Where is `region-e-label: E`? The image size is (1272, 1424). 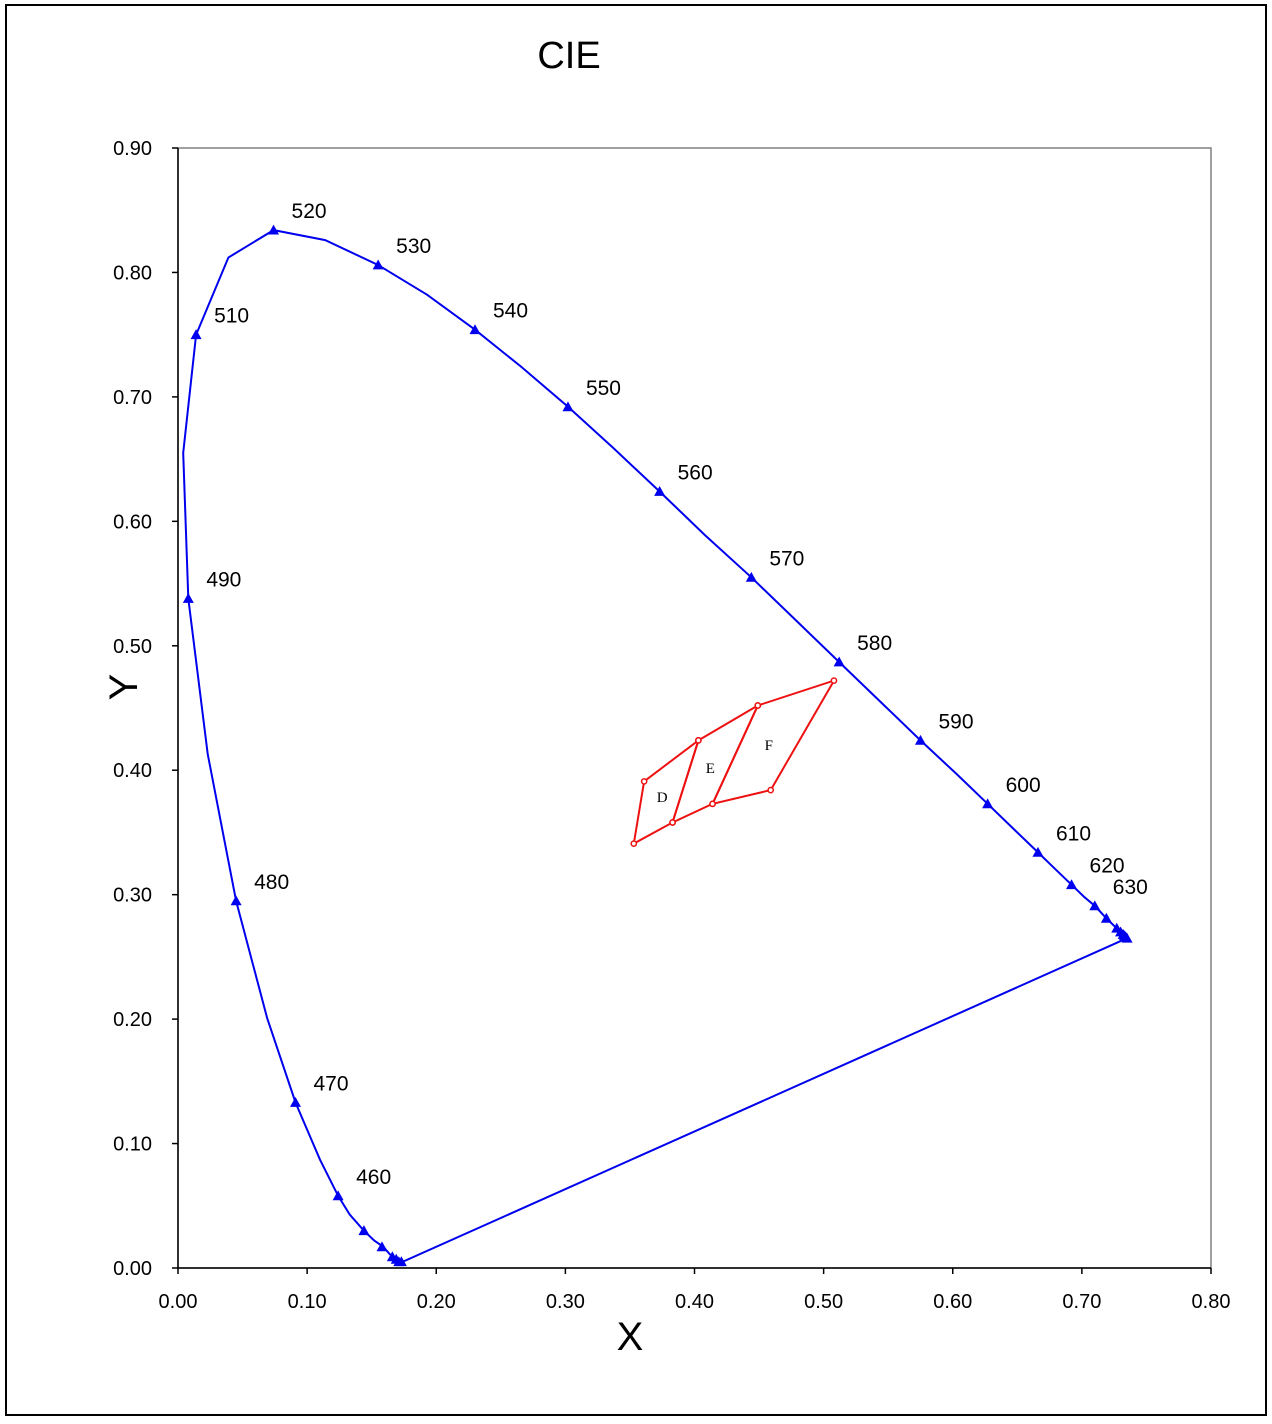 region-e-label: E is located at coordinates (710, 769).